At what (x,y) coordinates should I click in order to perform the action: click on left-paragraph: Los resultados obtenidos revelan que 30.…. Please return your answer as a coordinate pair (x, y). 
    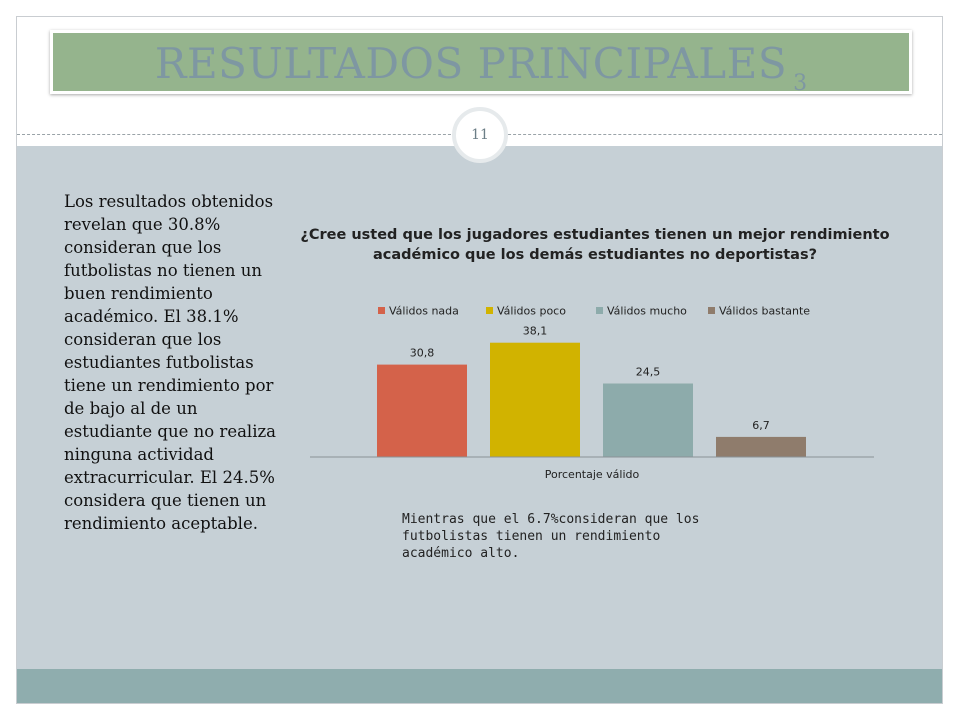
    Looking at the image, I should click on (170, 362).